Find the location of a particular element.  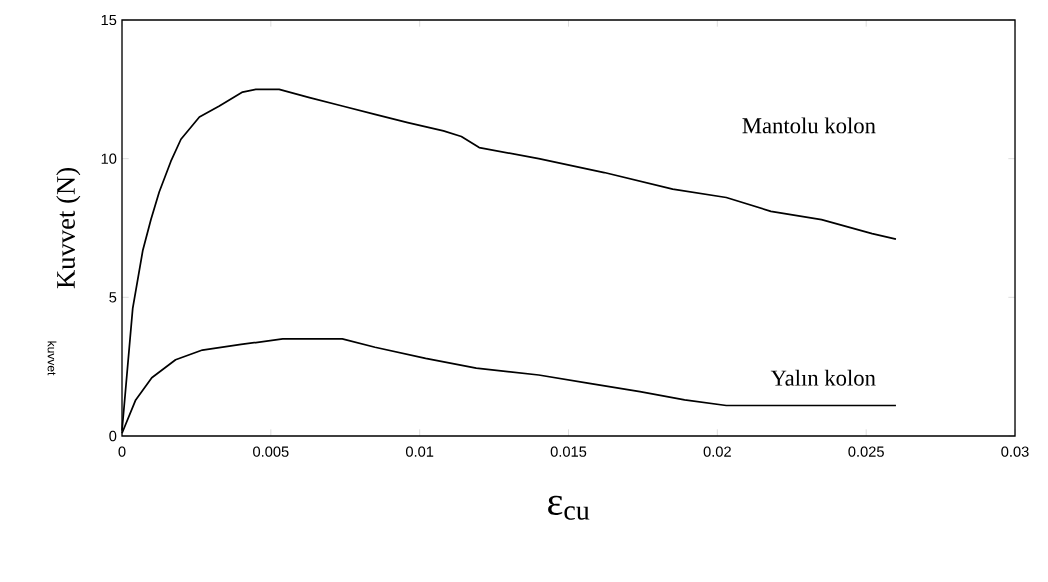

x-axis-title: ε$_{cu}$ is located at coordinates (569, 507).